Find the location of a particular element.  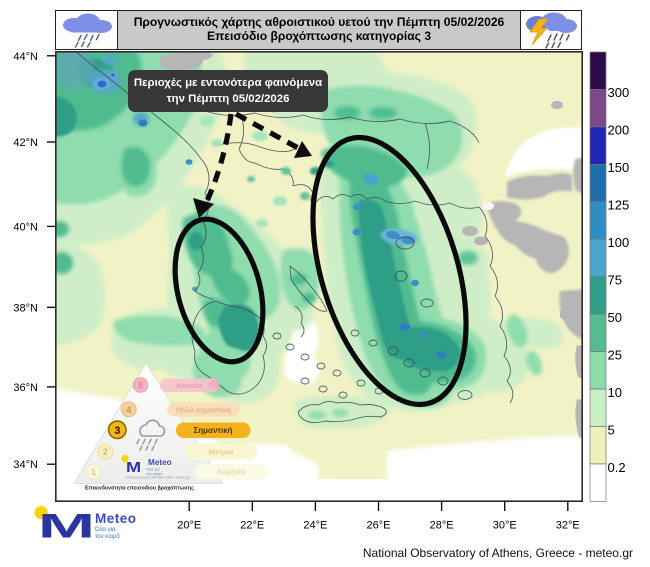

svg-text: 36°N is located at coordinates (25, 388).